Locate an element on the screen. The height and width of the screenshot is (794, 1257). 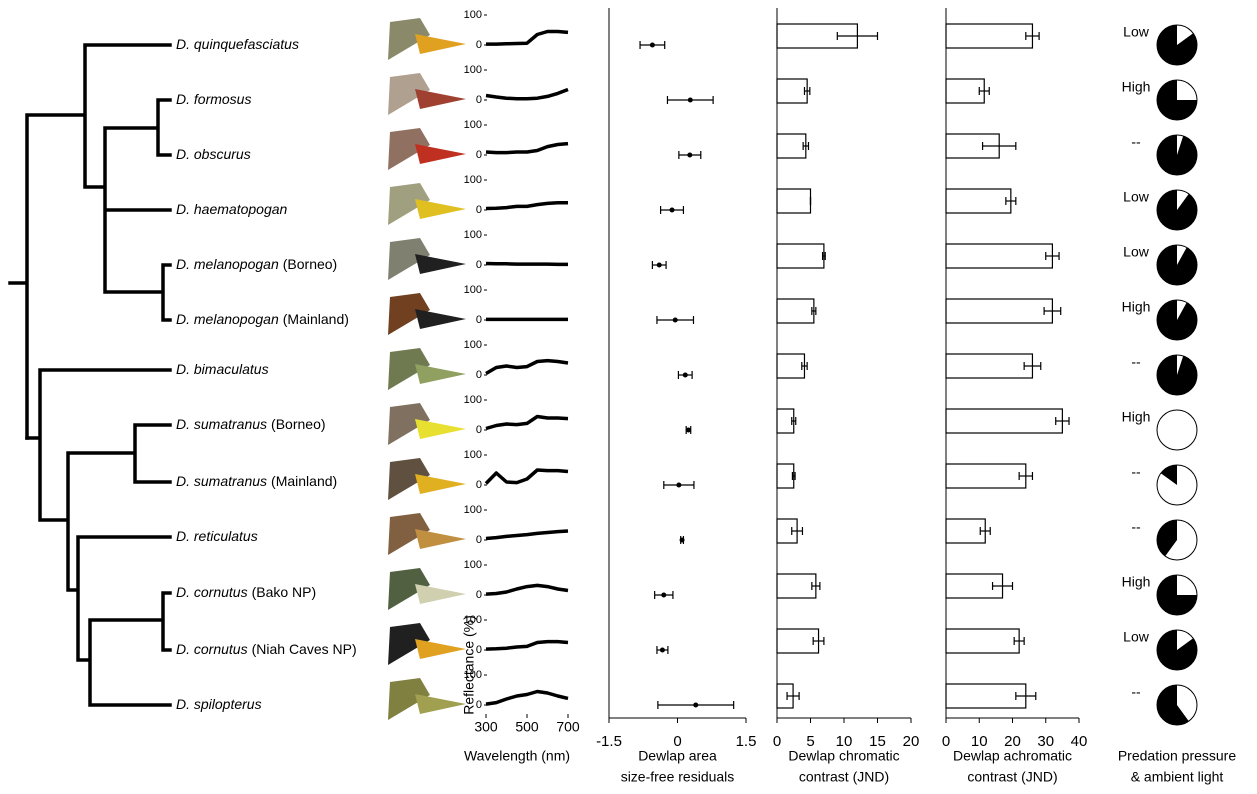
species-label: D. reticulatus is located at coordinates (217, 536).